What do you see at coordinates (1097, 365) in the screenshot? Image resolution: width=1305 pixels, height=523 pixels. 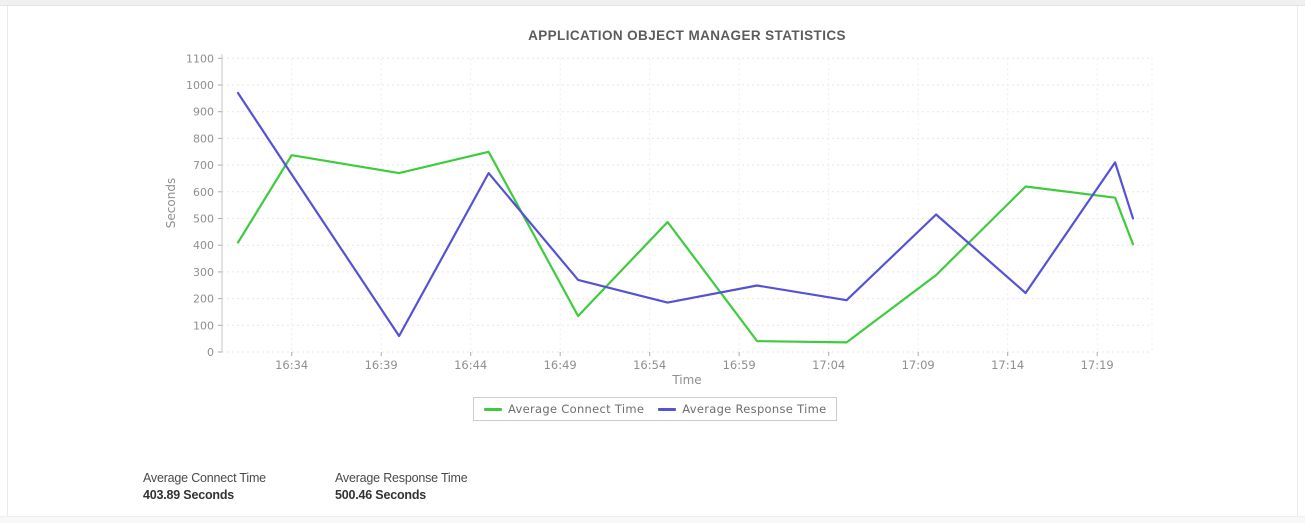 I see `x-tick-label: 17:19` at bounding box center [1097, 365].